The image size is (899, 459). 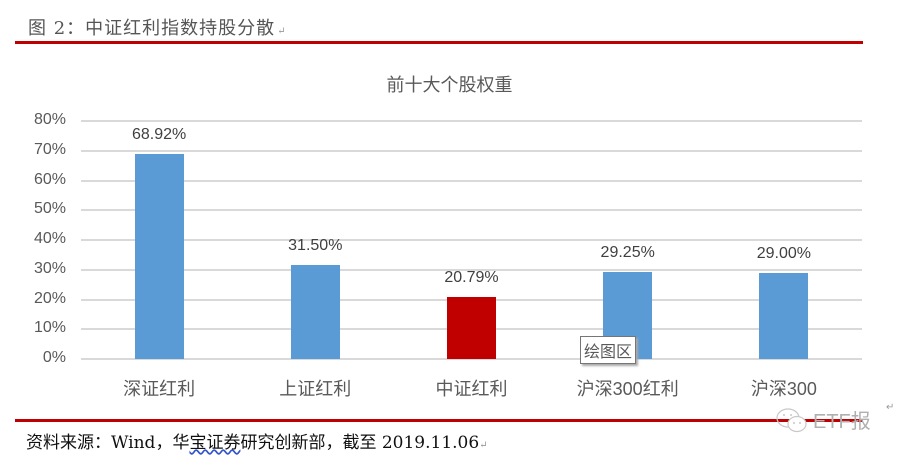 I want to click on source-spellcheck-text: 宝证券, so click(x=215, y=443).